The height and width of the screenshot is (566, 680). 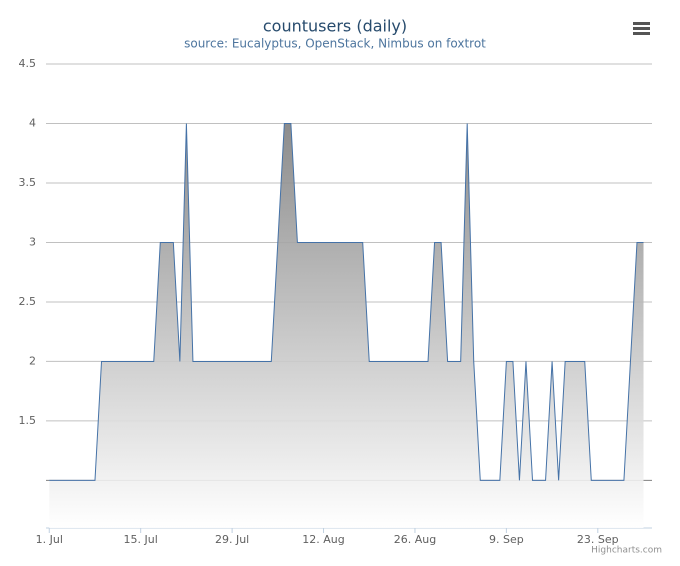 What do you see at coordinates (28, 182) in the screenshot?
I see `y-tick-label: 3.5` at bounding box center [28, 182].